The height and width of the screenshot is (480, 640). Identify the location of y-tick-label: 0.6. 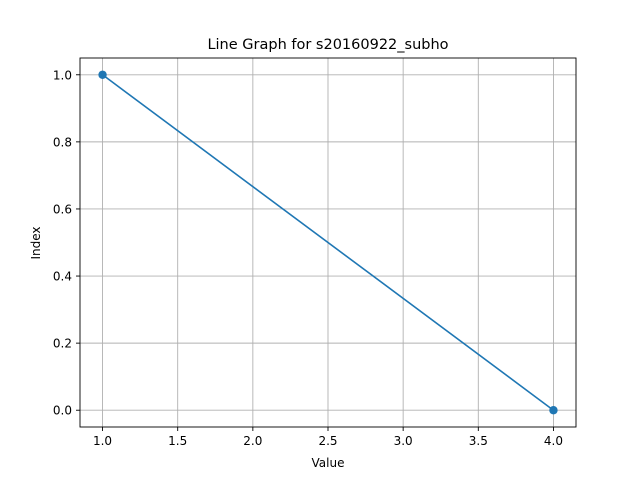
(62, 209).